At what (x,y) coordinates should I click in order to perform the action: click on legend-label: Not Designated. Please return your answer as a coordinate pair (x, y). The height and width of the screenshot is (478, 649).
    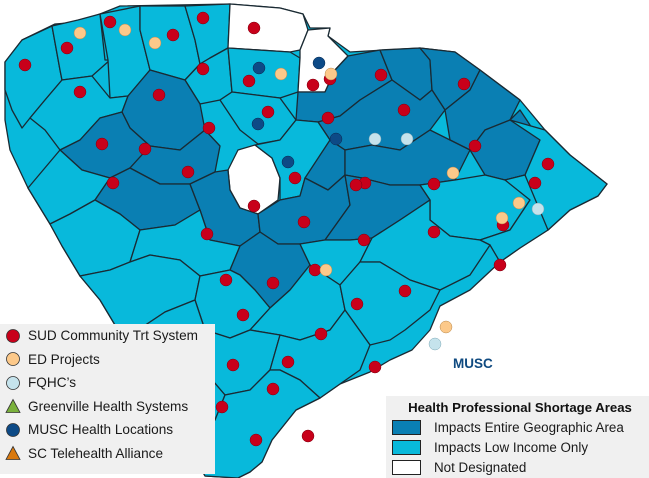
    Looking at the image, I should click on (480, 467).